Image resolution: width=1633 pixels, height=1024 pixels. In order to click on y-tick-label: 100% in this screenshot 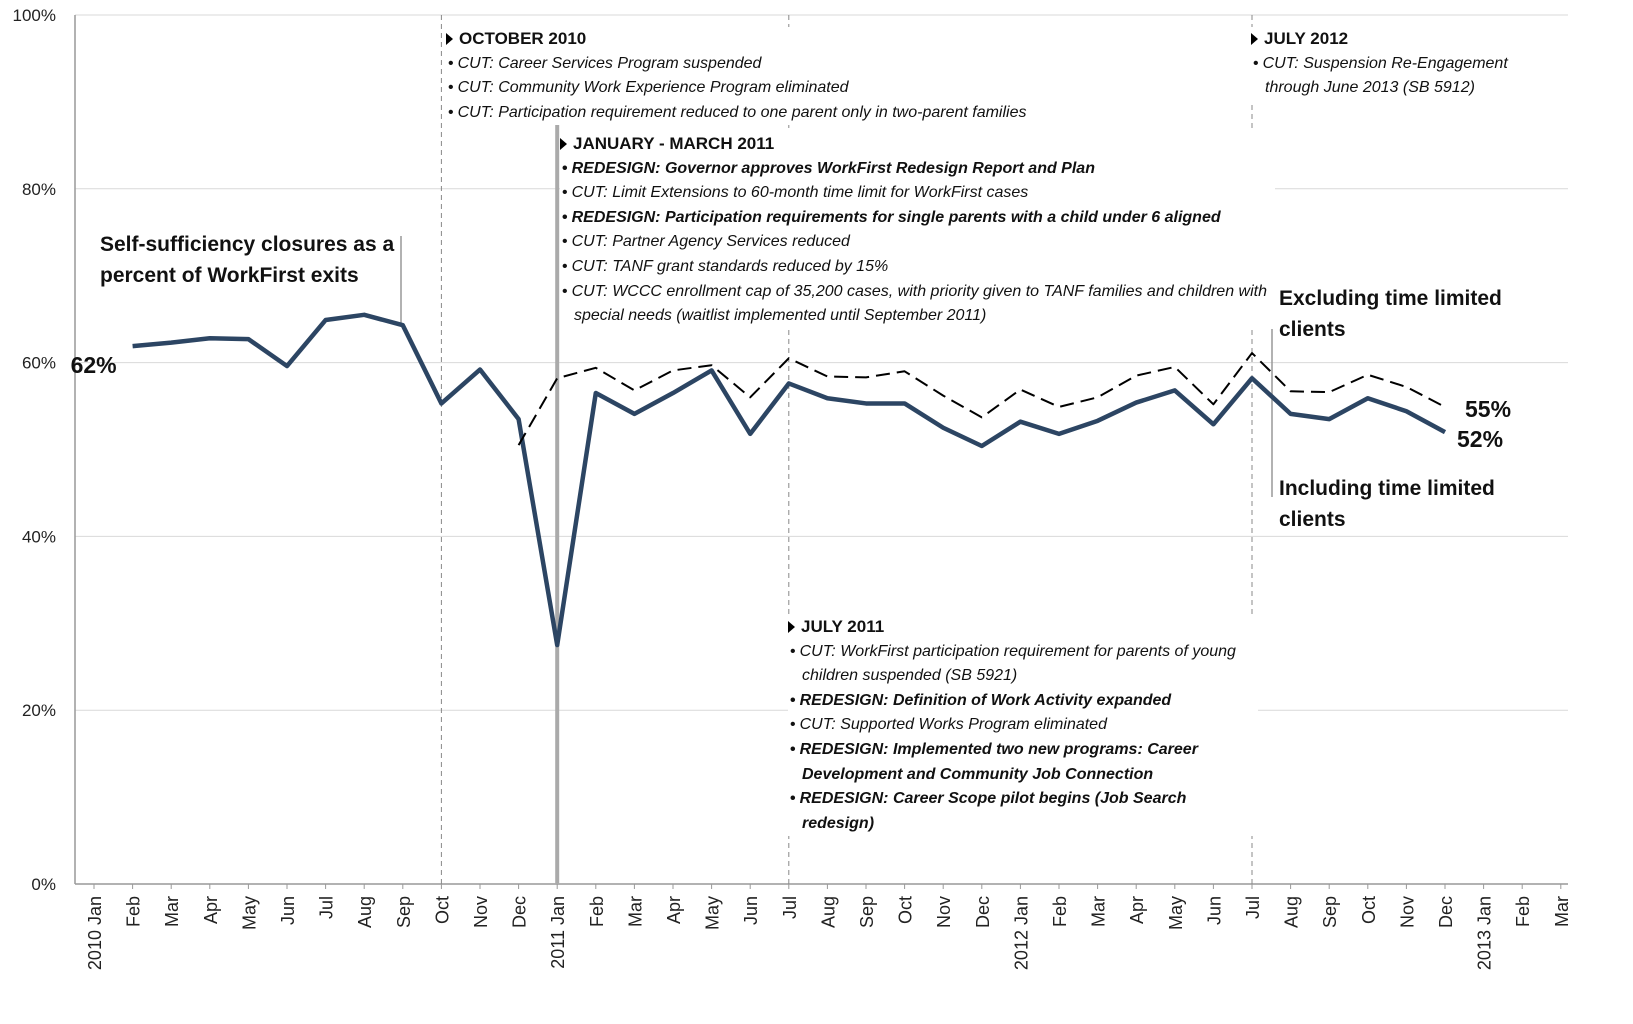, I will do `click(34, 15)`.